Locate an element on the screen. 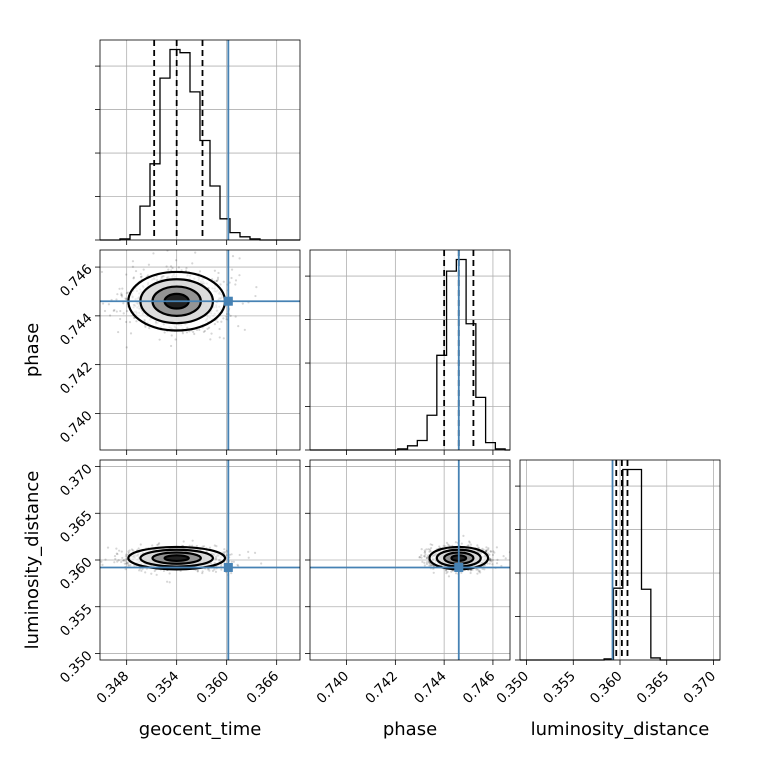 Image resolution: width=760 pixels, height=760 pixels. x-axis-label: luminosity_distance is located at coordinates (620, 729).